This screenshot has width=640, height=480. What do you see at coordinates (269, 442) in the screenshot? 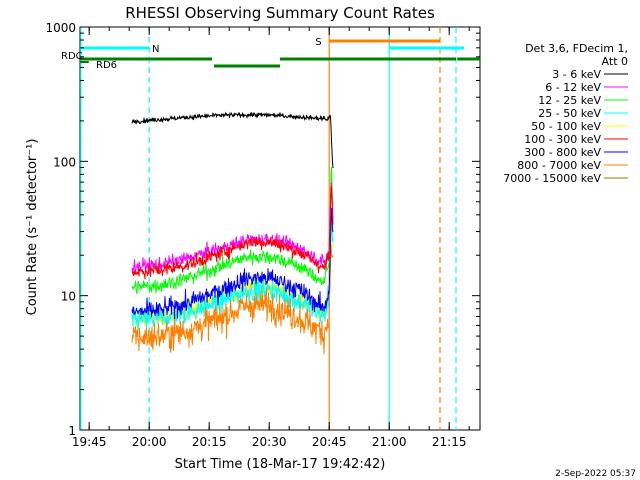
I see `x-tick-label: 20:30` at bounding box center [269, 442].